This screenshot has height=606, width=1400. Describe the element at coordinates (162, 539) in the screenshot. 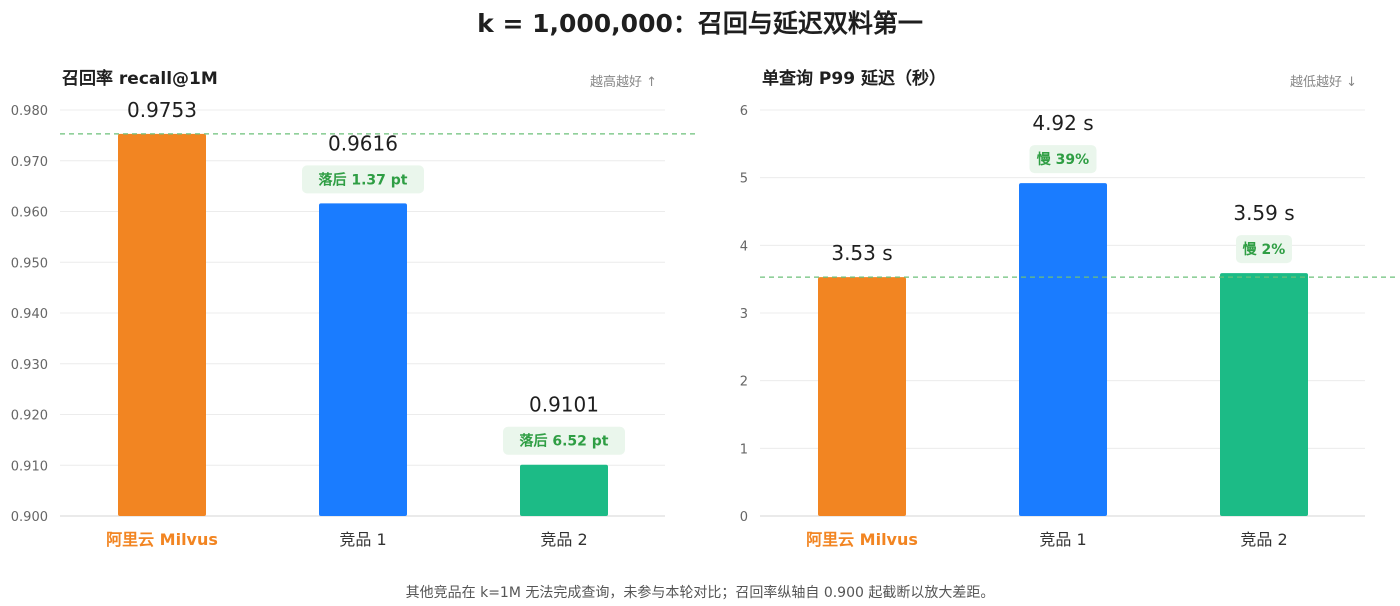

I see `recall-category-label-1: 阿里云 Milvus` at that location.